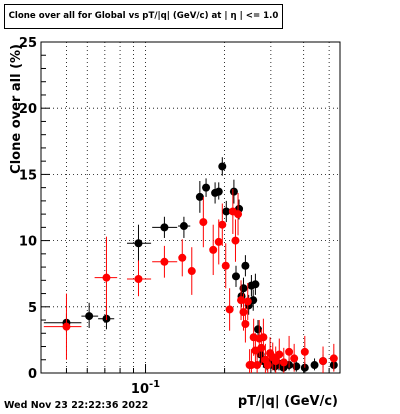 This screenshot has height=414, width=400. I want to click on y-tick-label: 25, so click(28, 43).